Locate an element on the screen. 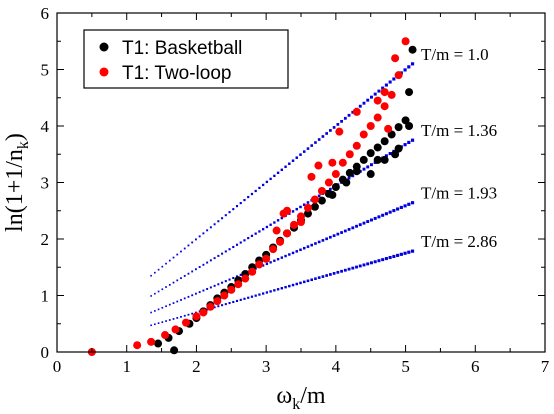  y-tick-label-0: 0 is located at coordinates (45, 352).